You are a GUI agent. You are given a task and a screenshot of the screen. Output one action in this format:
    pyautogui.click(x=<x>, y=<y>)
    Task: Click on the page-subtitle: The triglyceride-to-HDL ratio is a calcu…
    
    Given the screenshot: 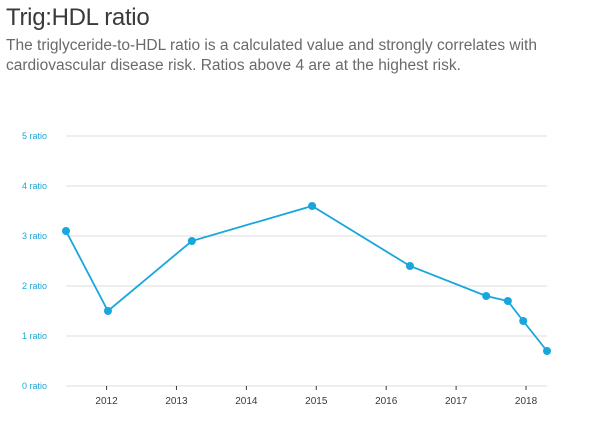 What is the action you would take?
    pyautogui.click(x=271, y=55)
    